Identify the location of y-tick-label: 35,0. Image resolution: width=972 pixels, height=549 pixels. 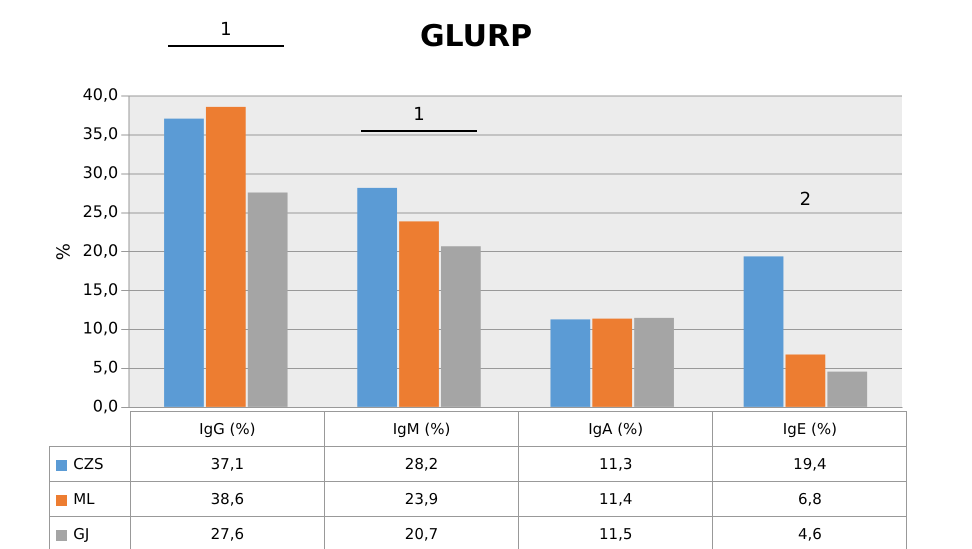
(100, 134).